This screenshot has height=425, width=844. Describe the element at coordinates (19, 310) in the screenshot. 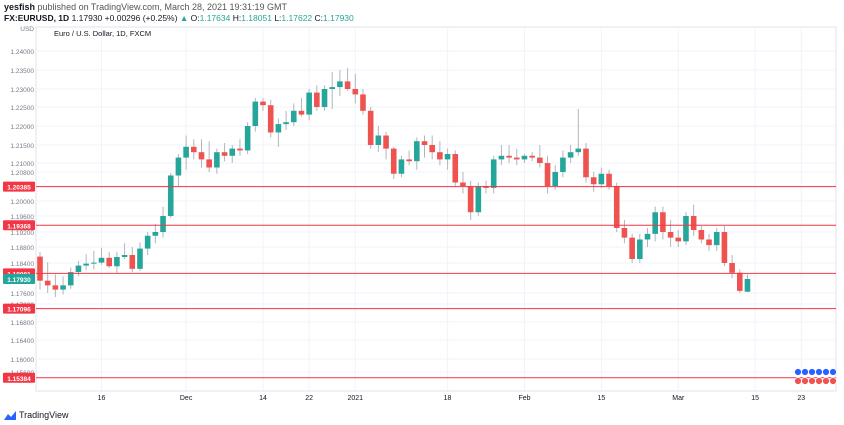

I see `level-price-label: 1.17096` at that location.